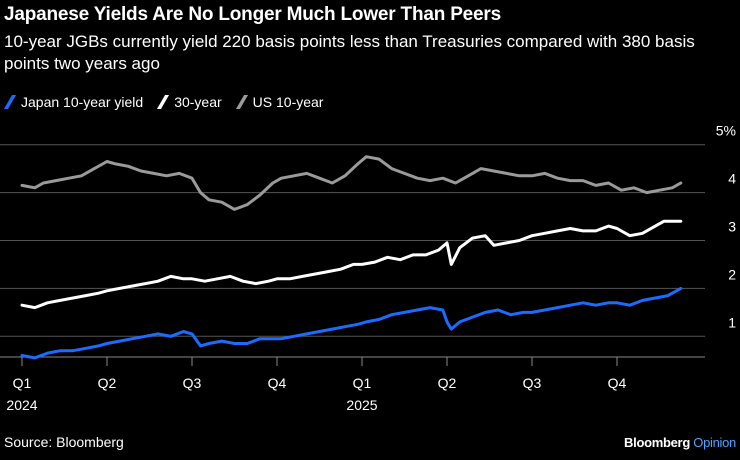 The height and width of the screenshot is (460, 740). I want to click on y-tick-label: 4, so click(732, 179).